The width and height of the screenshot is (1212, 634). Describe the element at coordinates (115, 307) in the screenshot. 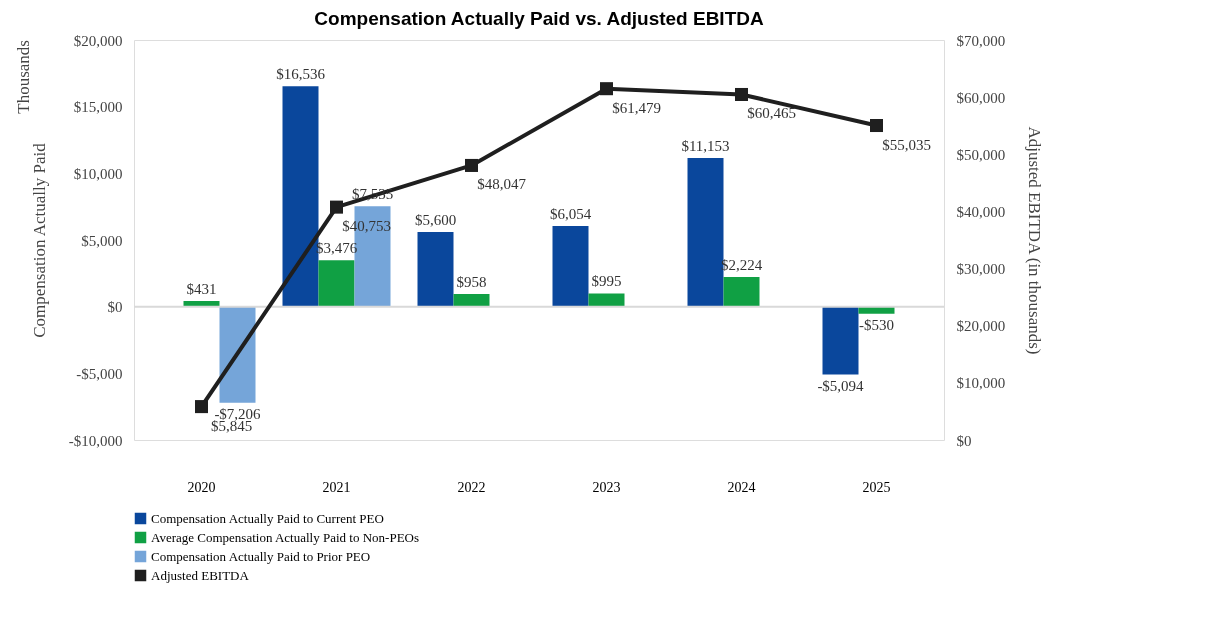

I see `y-tick-label: $0` at that location.